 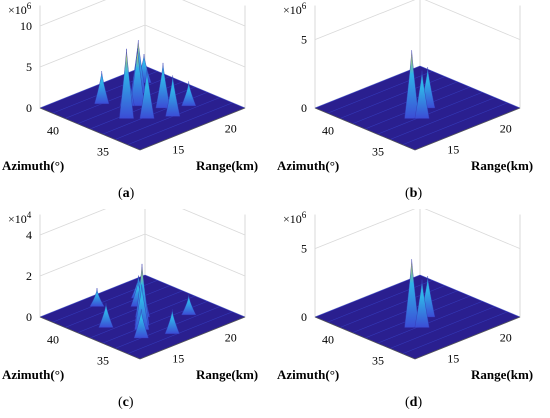 I want to click on azimuth-axis-c, so click(x=90, y=338).